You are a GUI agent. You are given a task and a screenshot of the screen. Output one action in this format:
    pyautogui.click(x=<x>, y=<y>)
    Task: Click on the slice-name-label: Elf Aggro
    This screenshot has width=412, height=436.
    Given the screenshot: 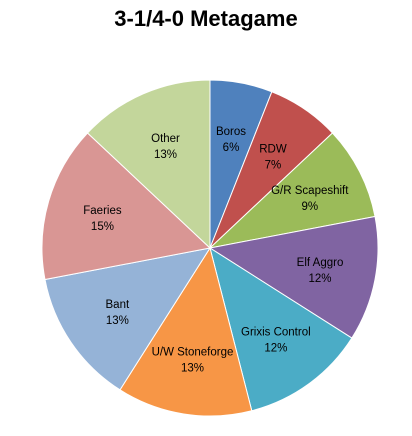 What is the action you would take?
    pyautogui.click(x=320, y=263)
    